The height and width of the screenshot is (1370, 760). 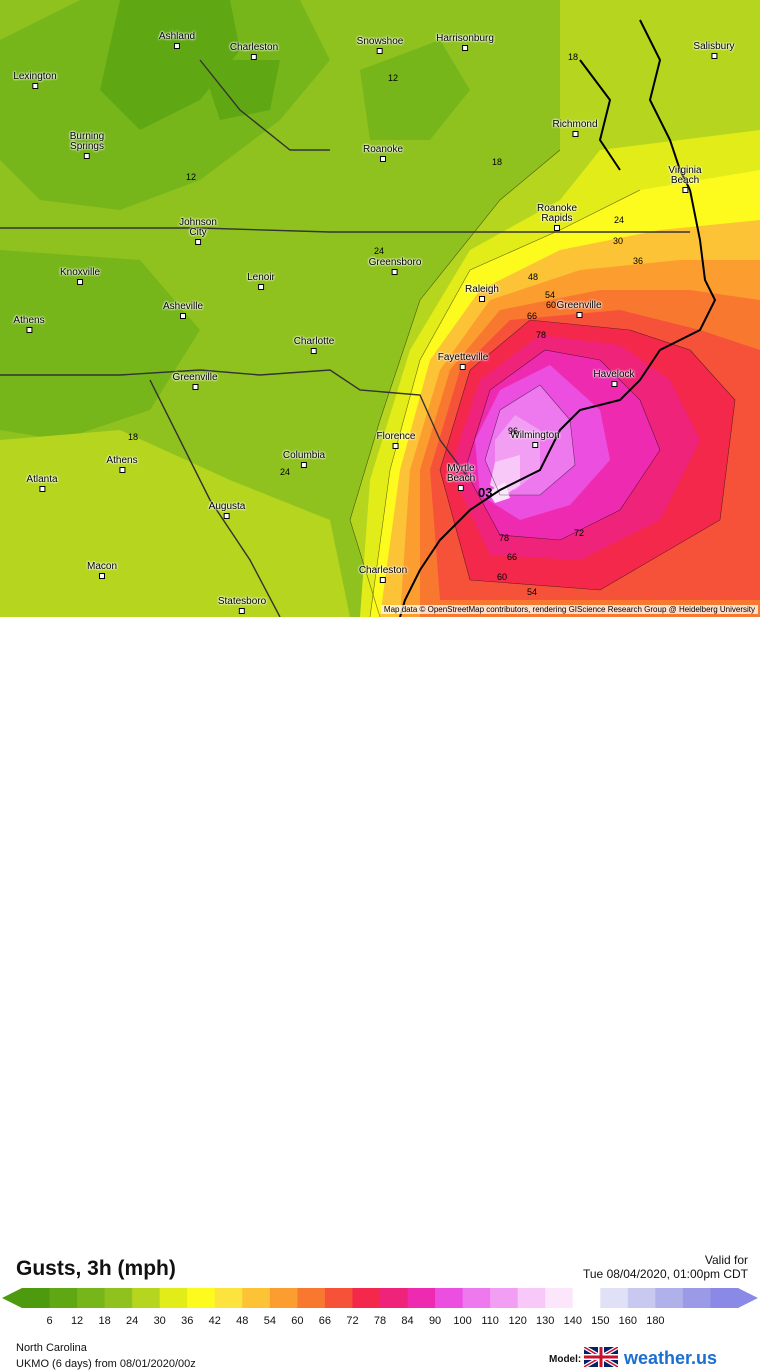 I want to click on scale-tick-label: 42, so click(x=214, y=1321).